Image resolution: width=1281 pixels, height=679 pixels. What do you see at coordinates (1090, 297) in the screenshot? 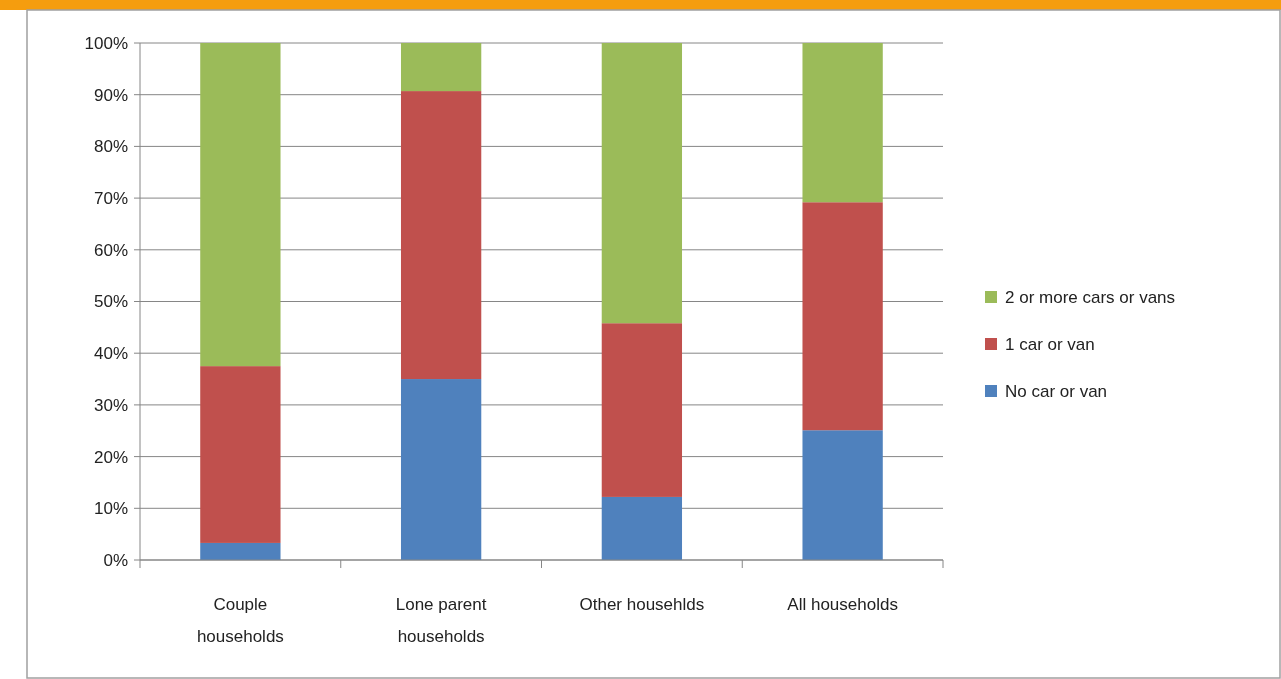
I see `legend-label: 2 or more cars or vans` at bounding box center [1090, 297].